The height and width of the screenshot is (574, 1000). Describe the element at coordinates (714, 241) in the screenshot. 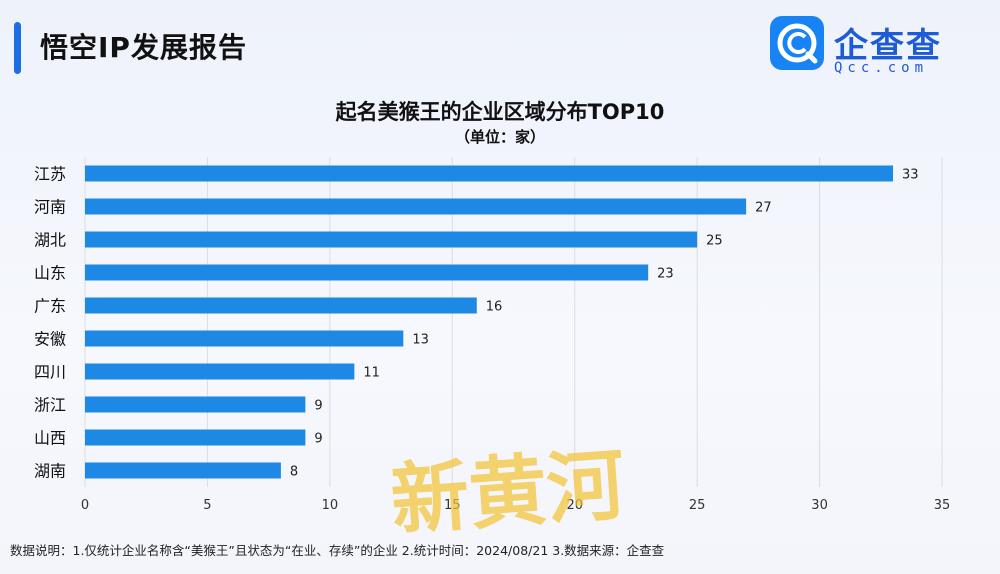

I see `value-label: 25` at that location.